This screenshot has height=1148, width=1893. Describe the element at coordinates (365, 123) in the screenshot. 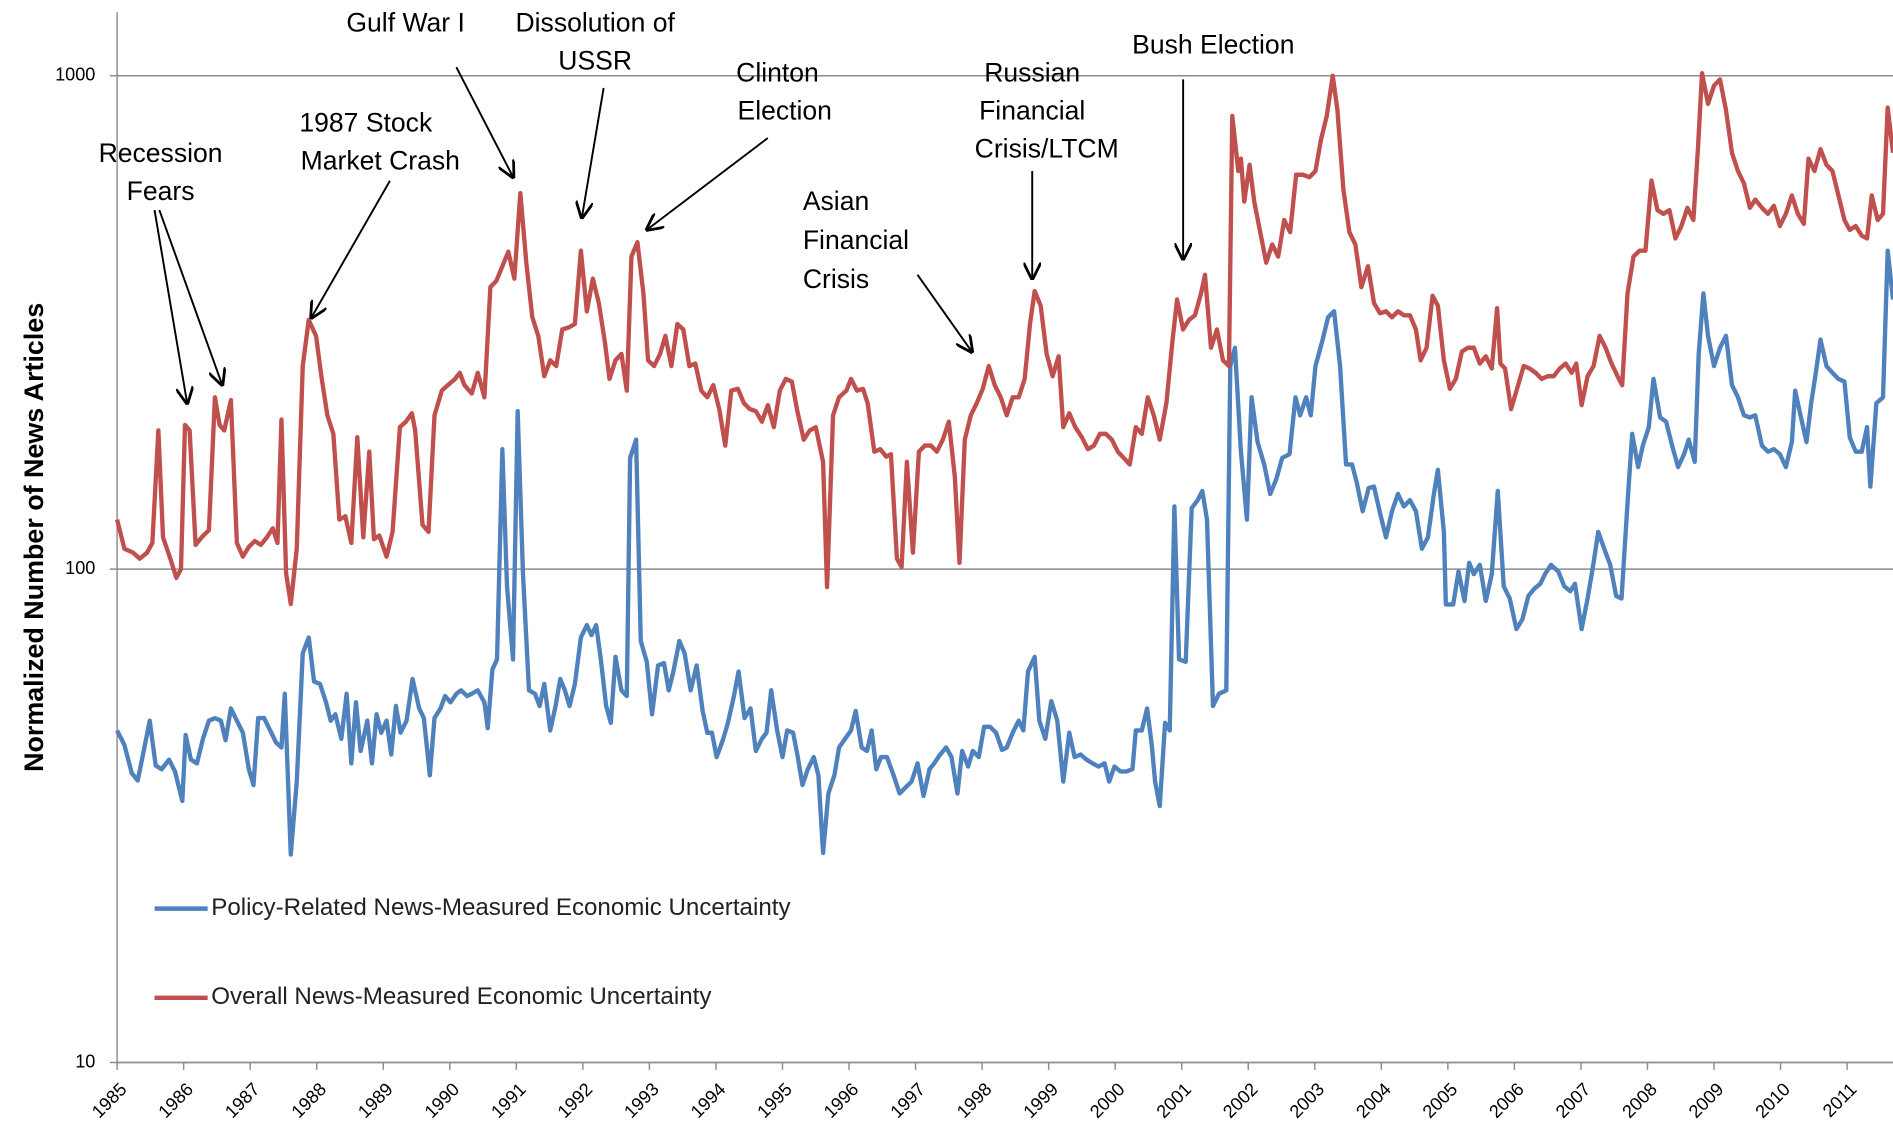

I see `annotation: 1987 Stock` at that location.